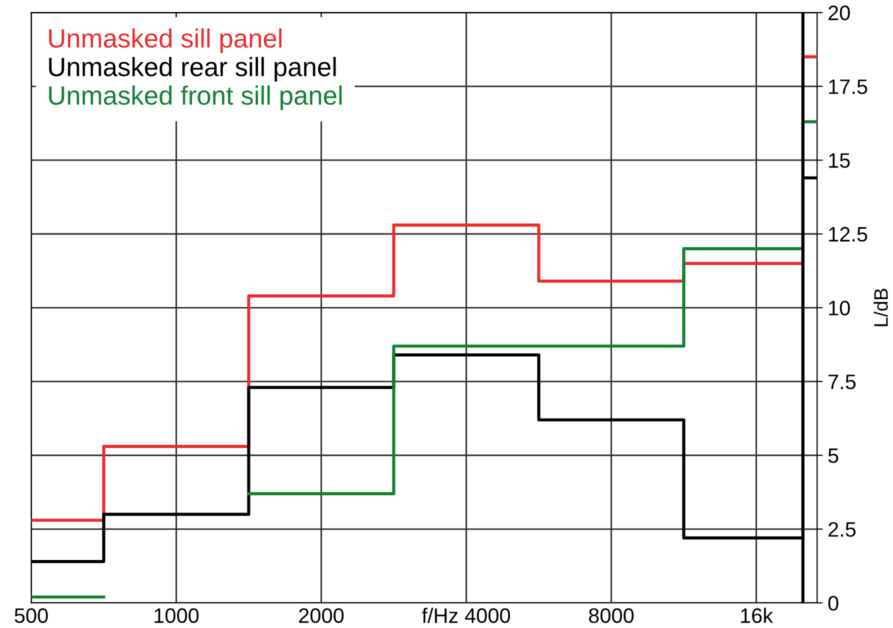 Image resolution: width=893 pixels, height=628 pixels. Describe the element at coordinates (833, 603) in the screenshot. I see `y-tick-label: 0` at that location.